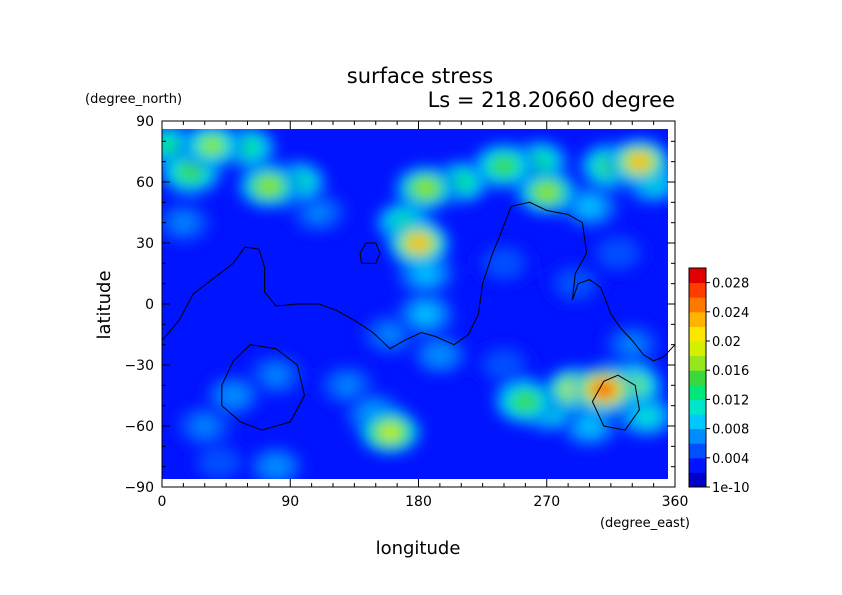 Image resolution: width=842 pixels, height=595 pixels. Describe the element at coordinates (719, 381) in the screenshot. I see `colorbar: 1e-10 0.004 0.008 0.012 0.016 0.02 0.024 0.028` at that location.